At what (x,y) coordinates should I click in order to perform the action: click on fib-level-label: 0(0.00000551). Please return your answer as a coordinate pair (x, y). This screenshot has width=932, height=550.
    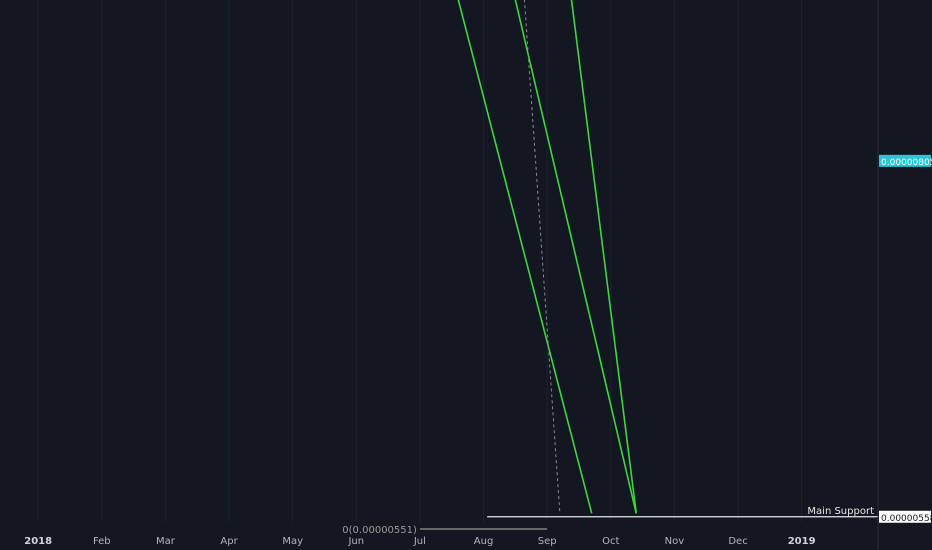
    Looking at the image, I should click on (379, 530).